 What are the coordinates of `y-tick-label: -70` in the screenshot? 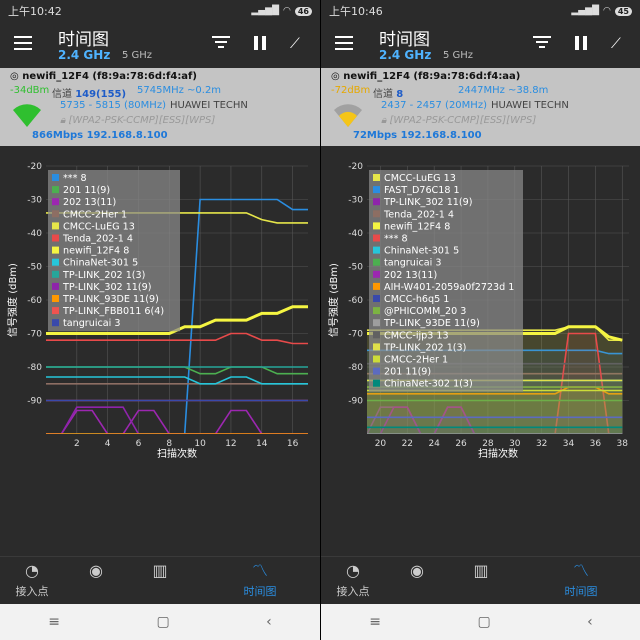 It's located at (355, 335).